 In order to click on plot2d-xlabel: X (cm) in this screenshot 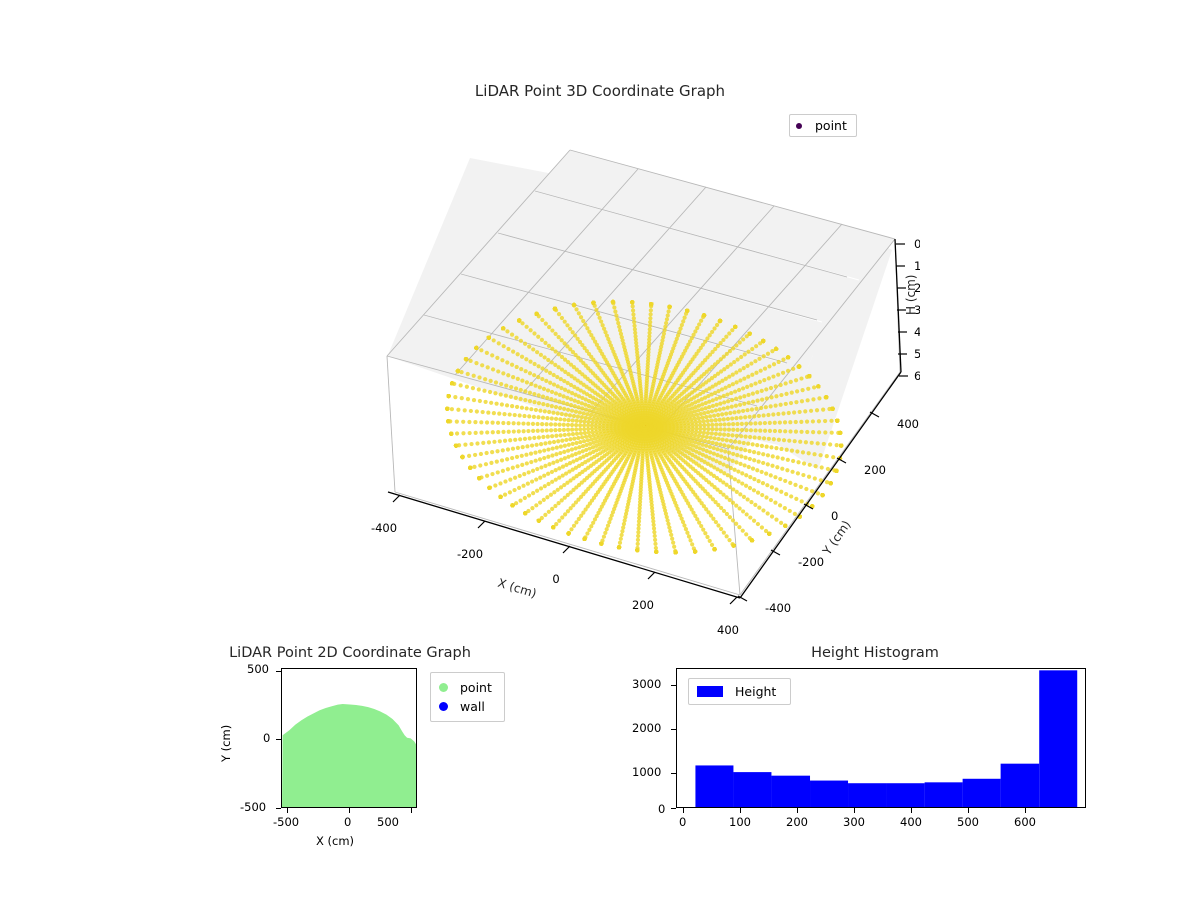, I will do `click(335, 841)`.